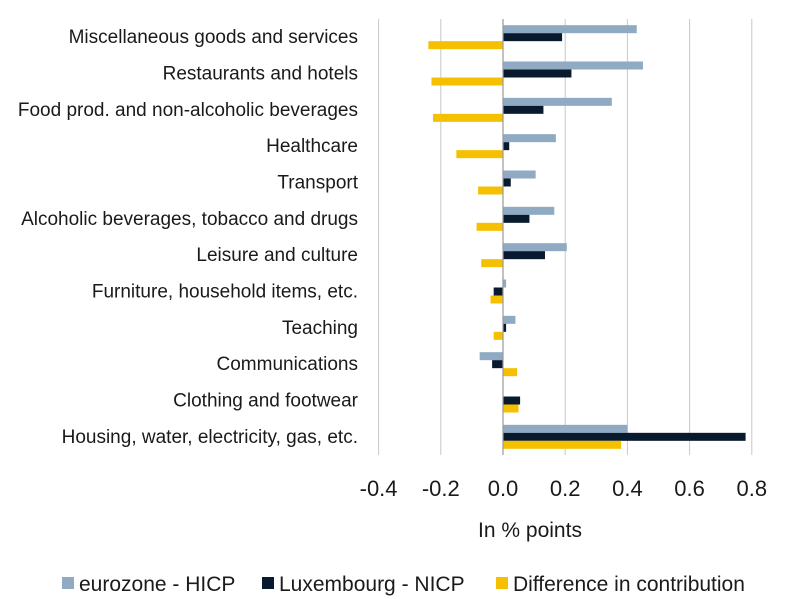 This screenshot has height=599, width=792. What do you see at coordinates (752, 488) in the screenshot?
I see `x-tick-label: 0.8` at bounding box center [752, 488].